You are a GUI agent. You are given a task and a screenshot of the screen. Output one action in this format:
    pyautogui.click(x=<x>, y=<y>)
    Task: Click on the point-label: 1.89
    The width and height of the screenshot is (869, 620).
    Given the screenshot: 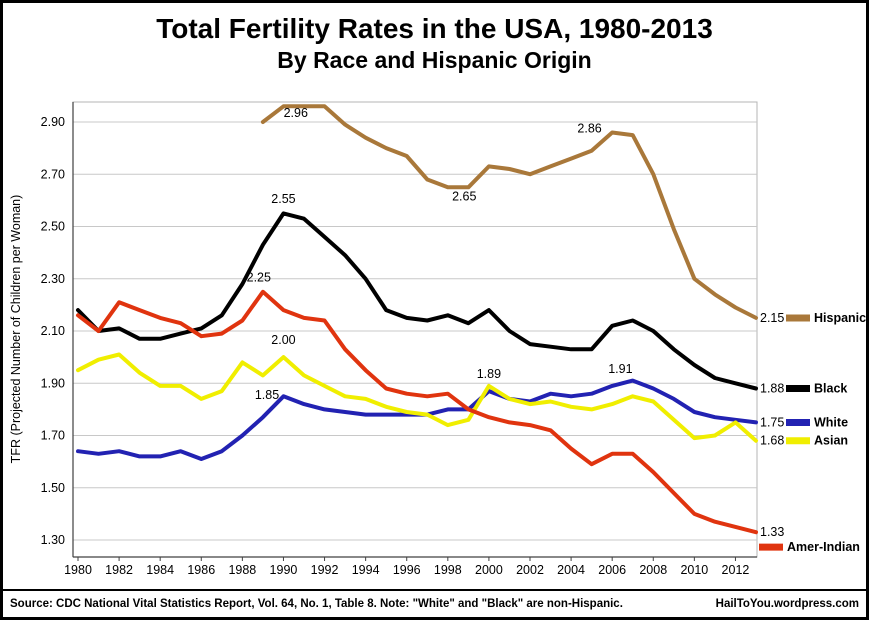 What is the action you would take?
    pyautogui.click(x=489, y=374)
    